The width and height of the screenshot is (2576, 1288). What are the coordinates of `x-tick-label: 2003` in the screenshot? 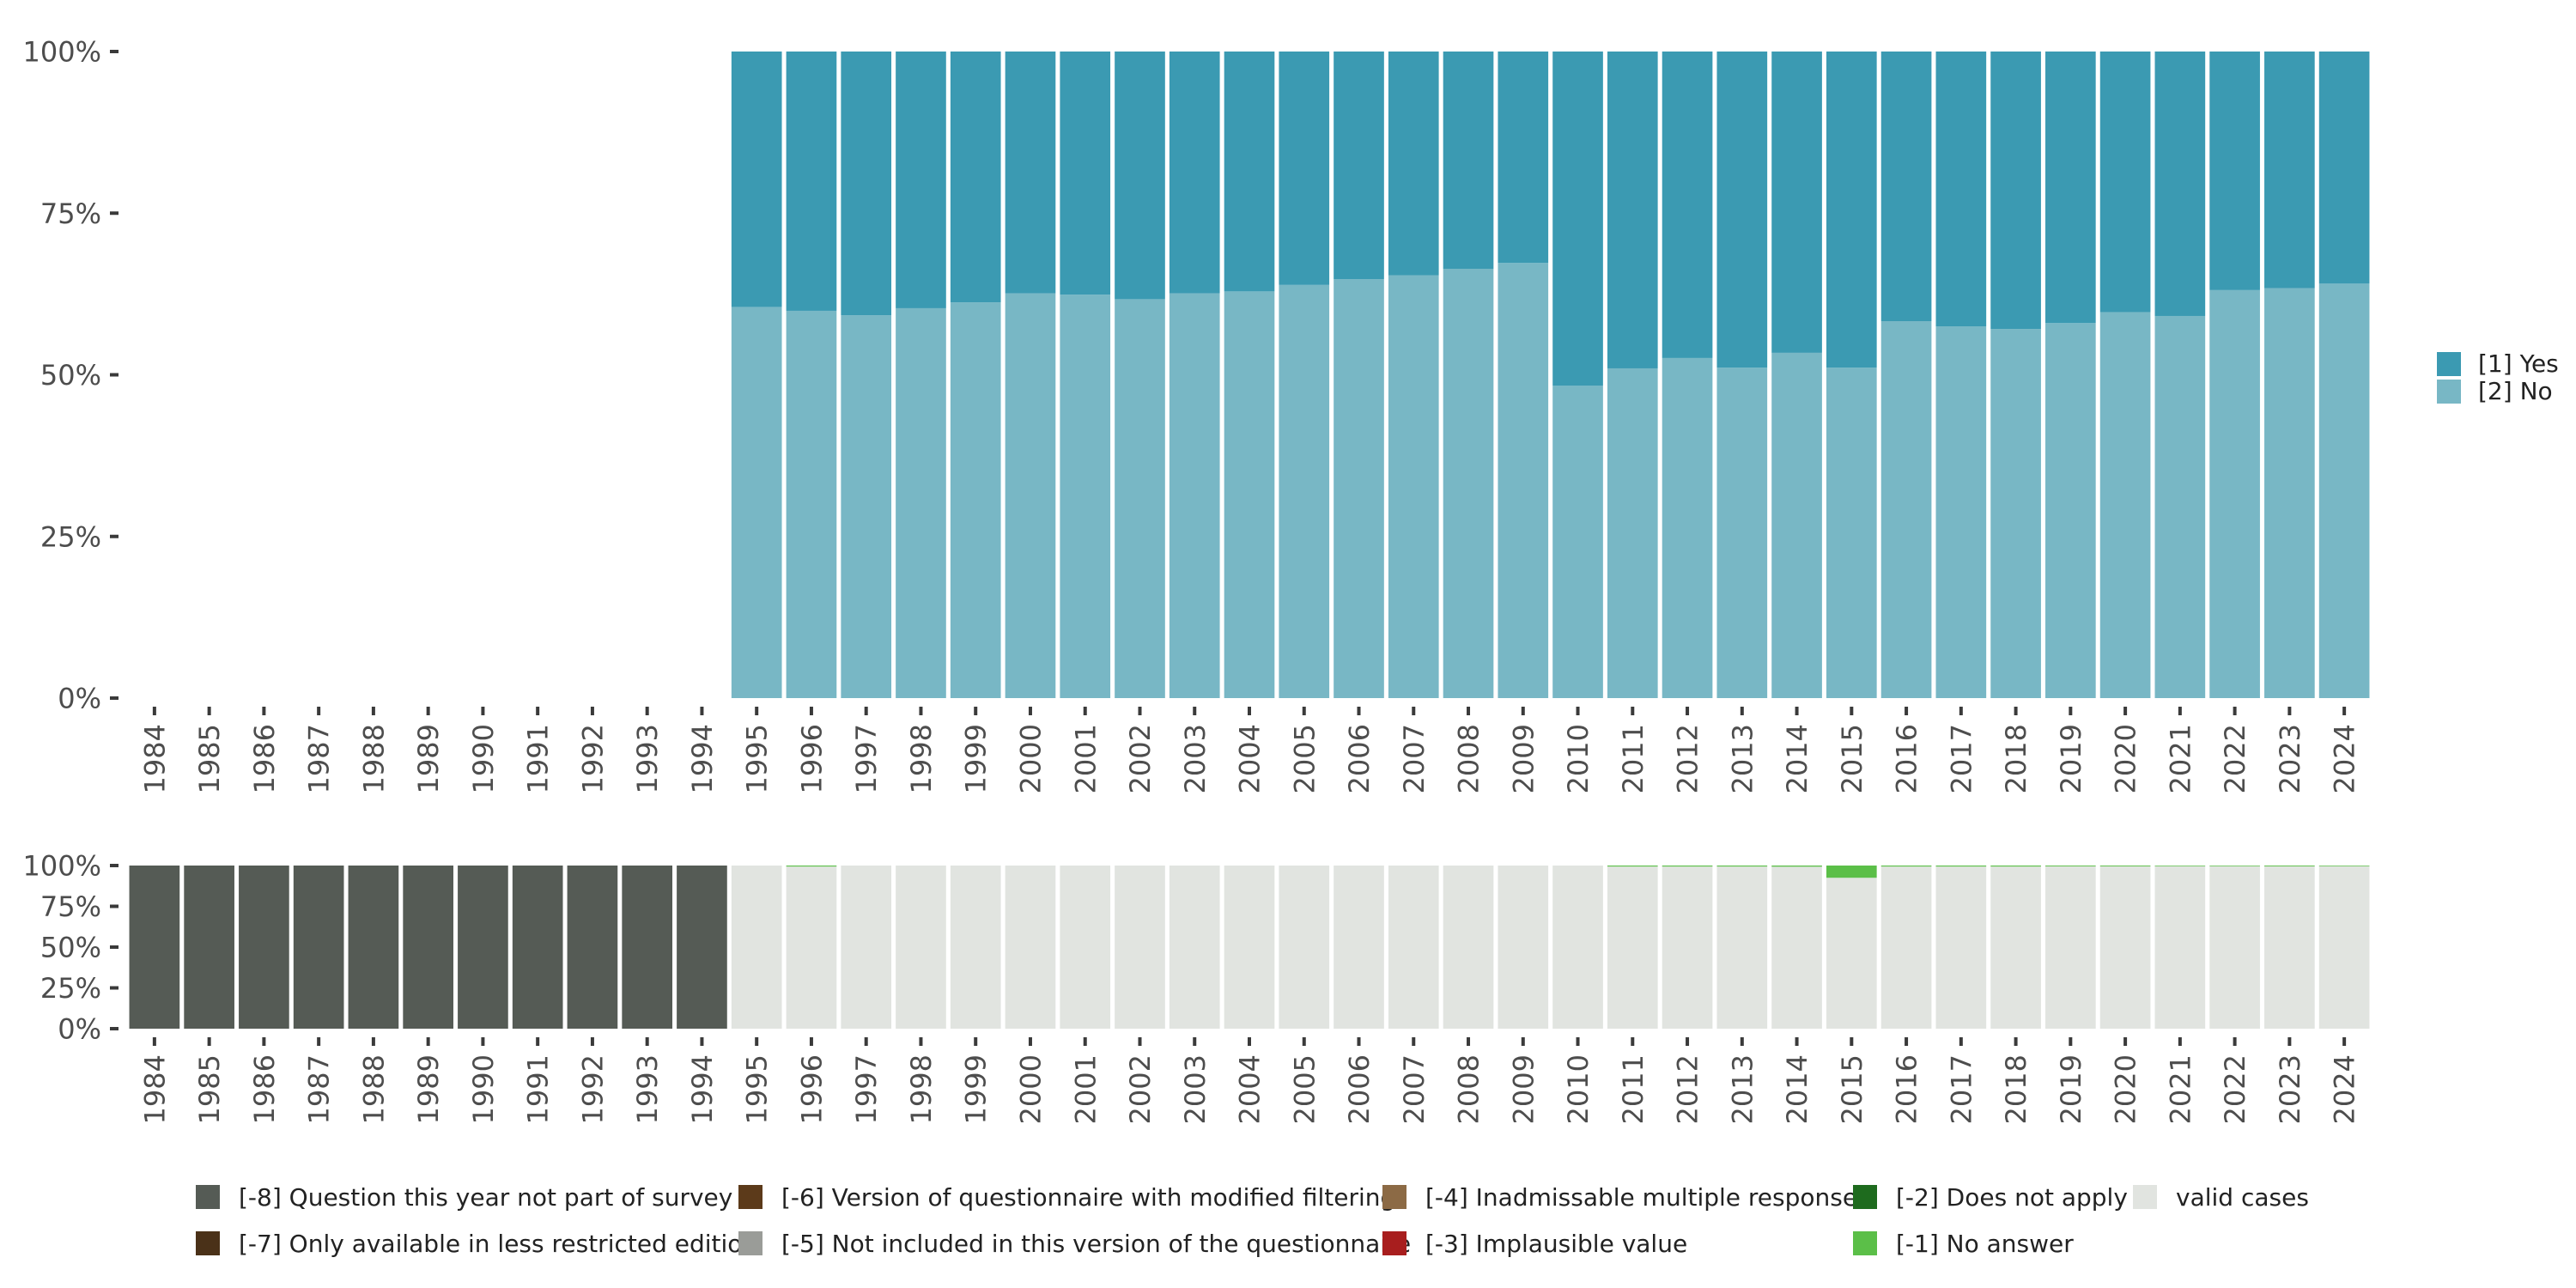 It's located at (1195, 1089).